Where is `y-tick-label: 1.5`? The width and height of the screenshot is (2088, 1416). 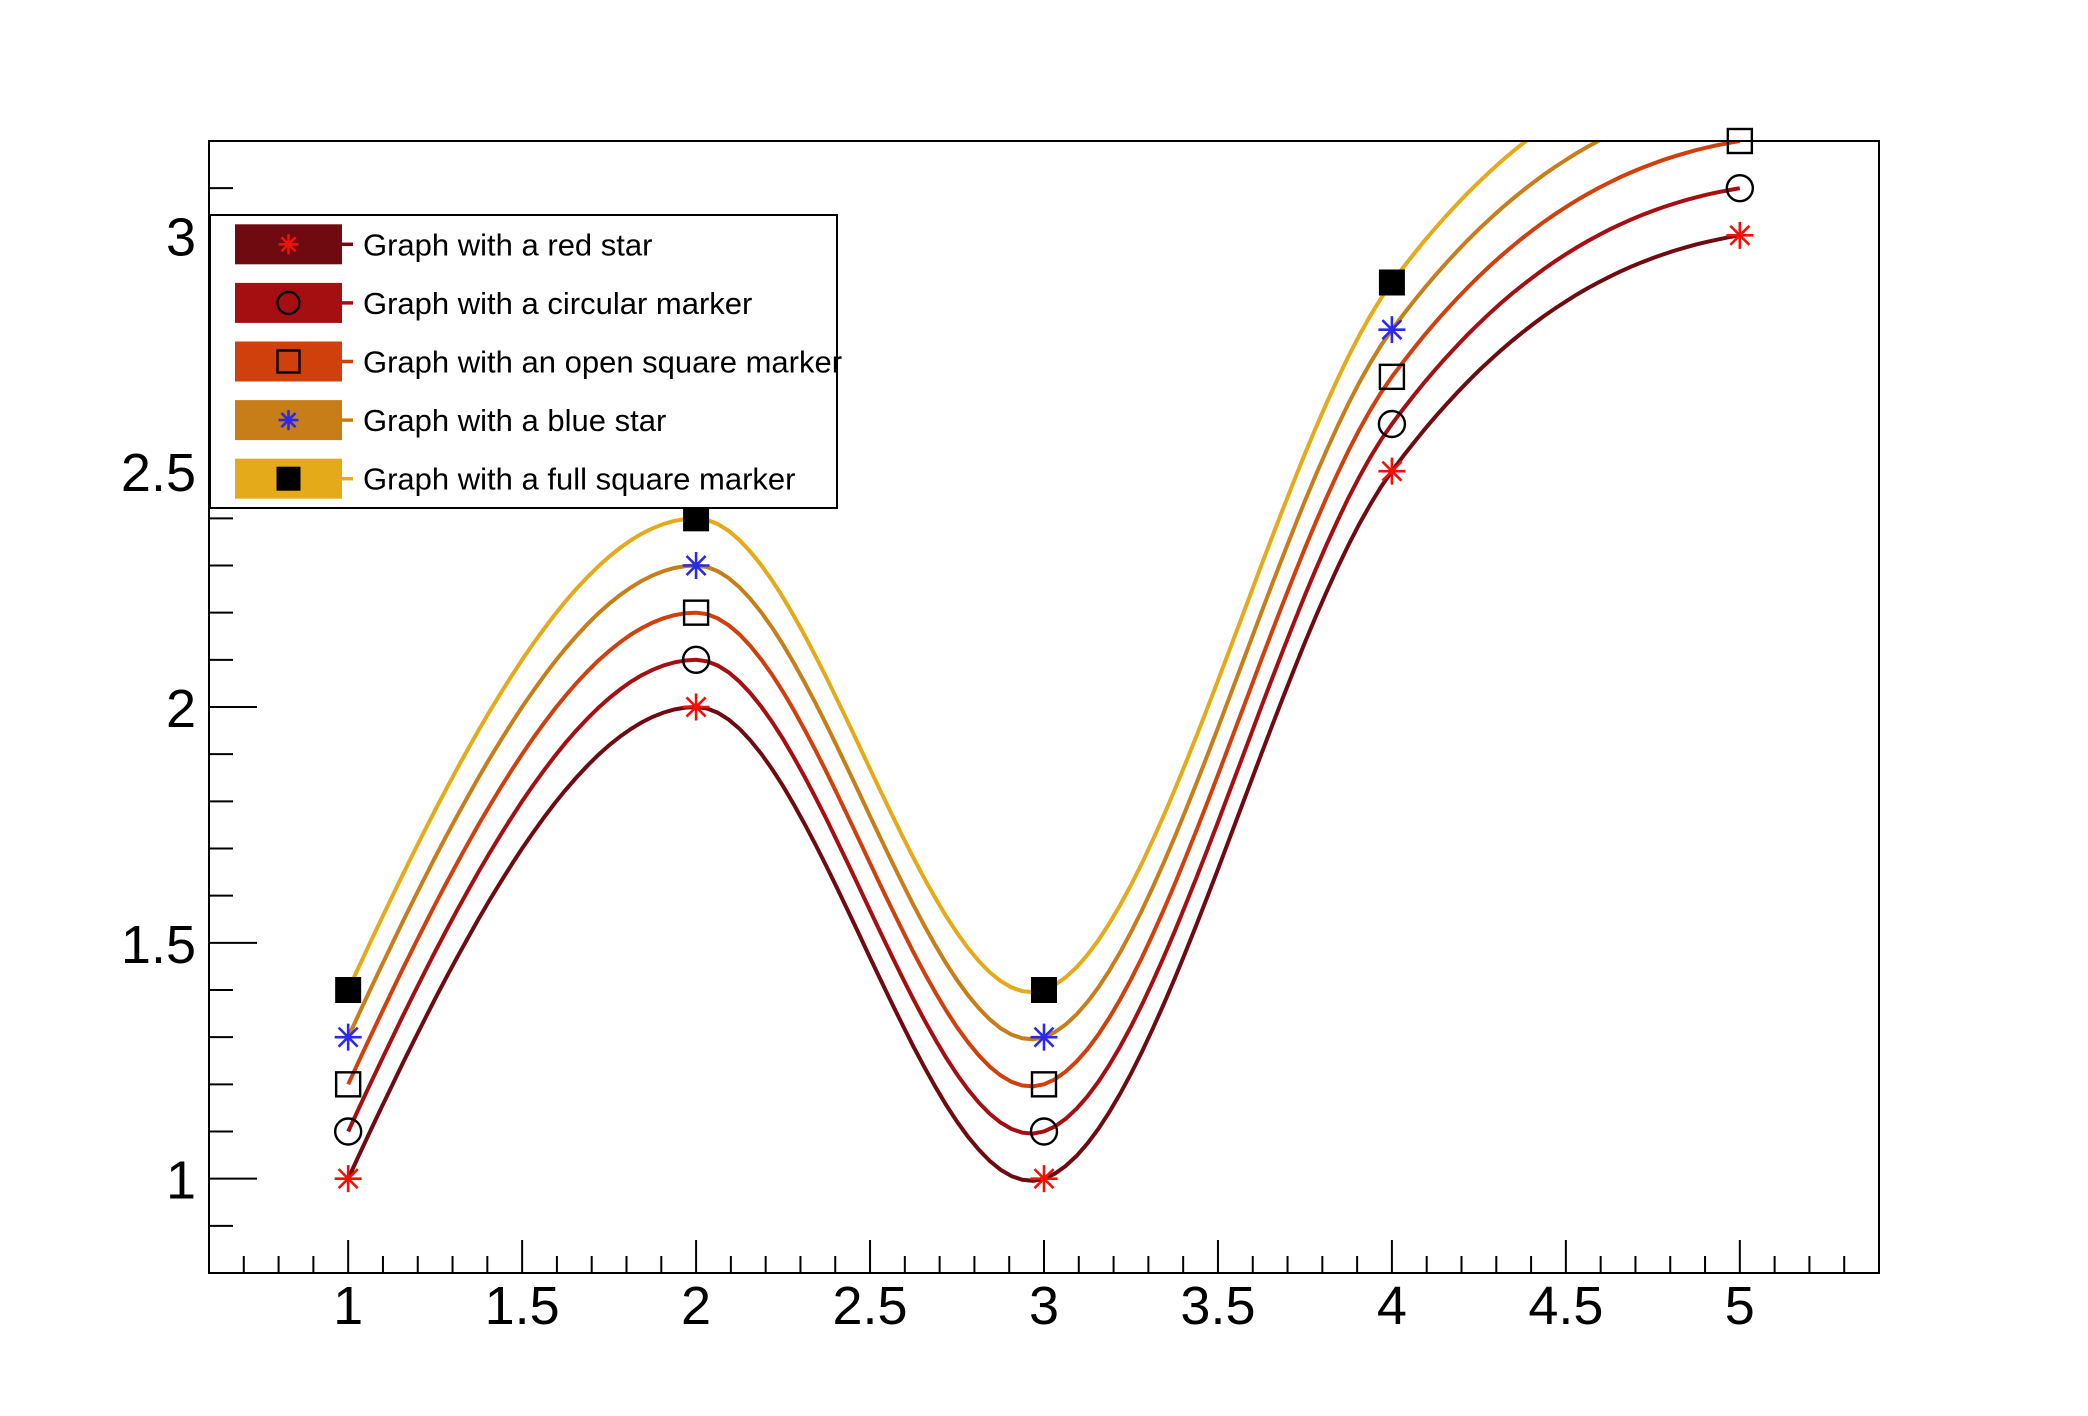
y-tick-label: 1.5 is located at coordinates (158, 945).